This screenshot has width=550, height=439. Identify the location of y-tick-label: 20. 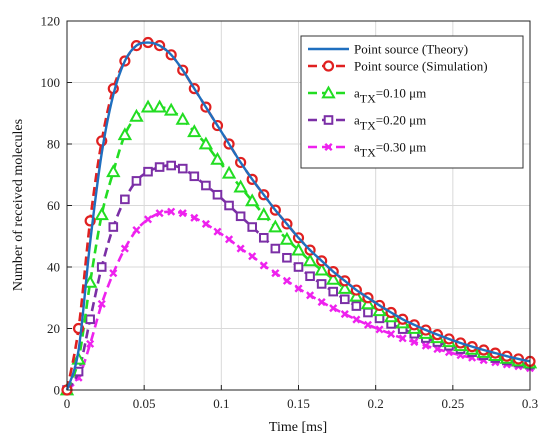
(53, 328).